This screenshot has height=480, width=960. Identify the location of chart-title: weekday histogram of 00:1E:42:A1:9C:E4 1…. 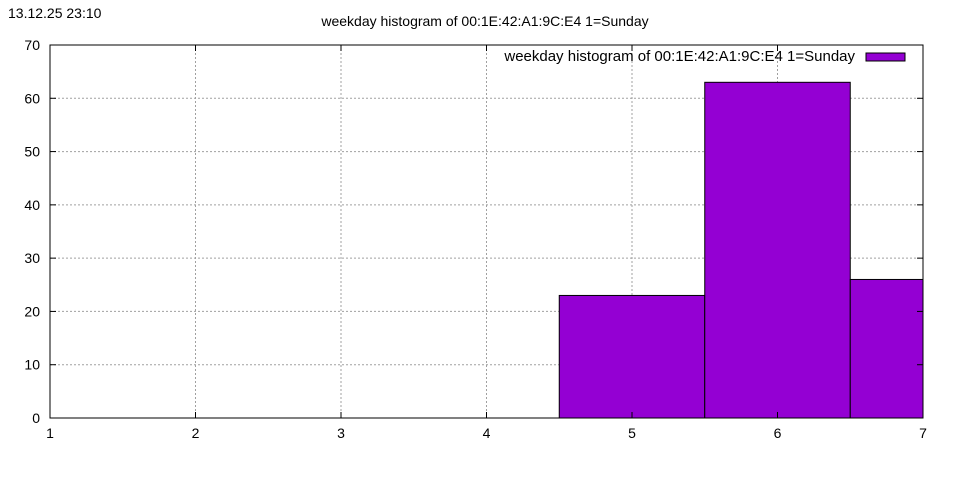
(484, 21).